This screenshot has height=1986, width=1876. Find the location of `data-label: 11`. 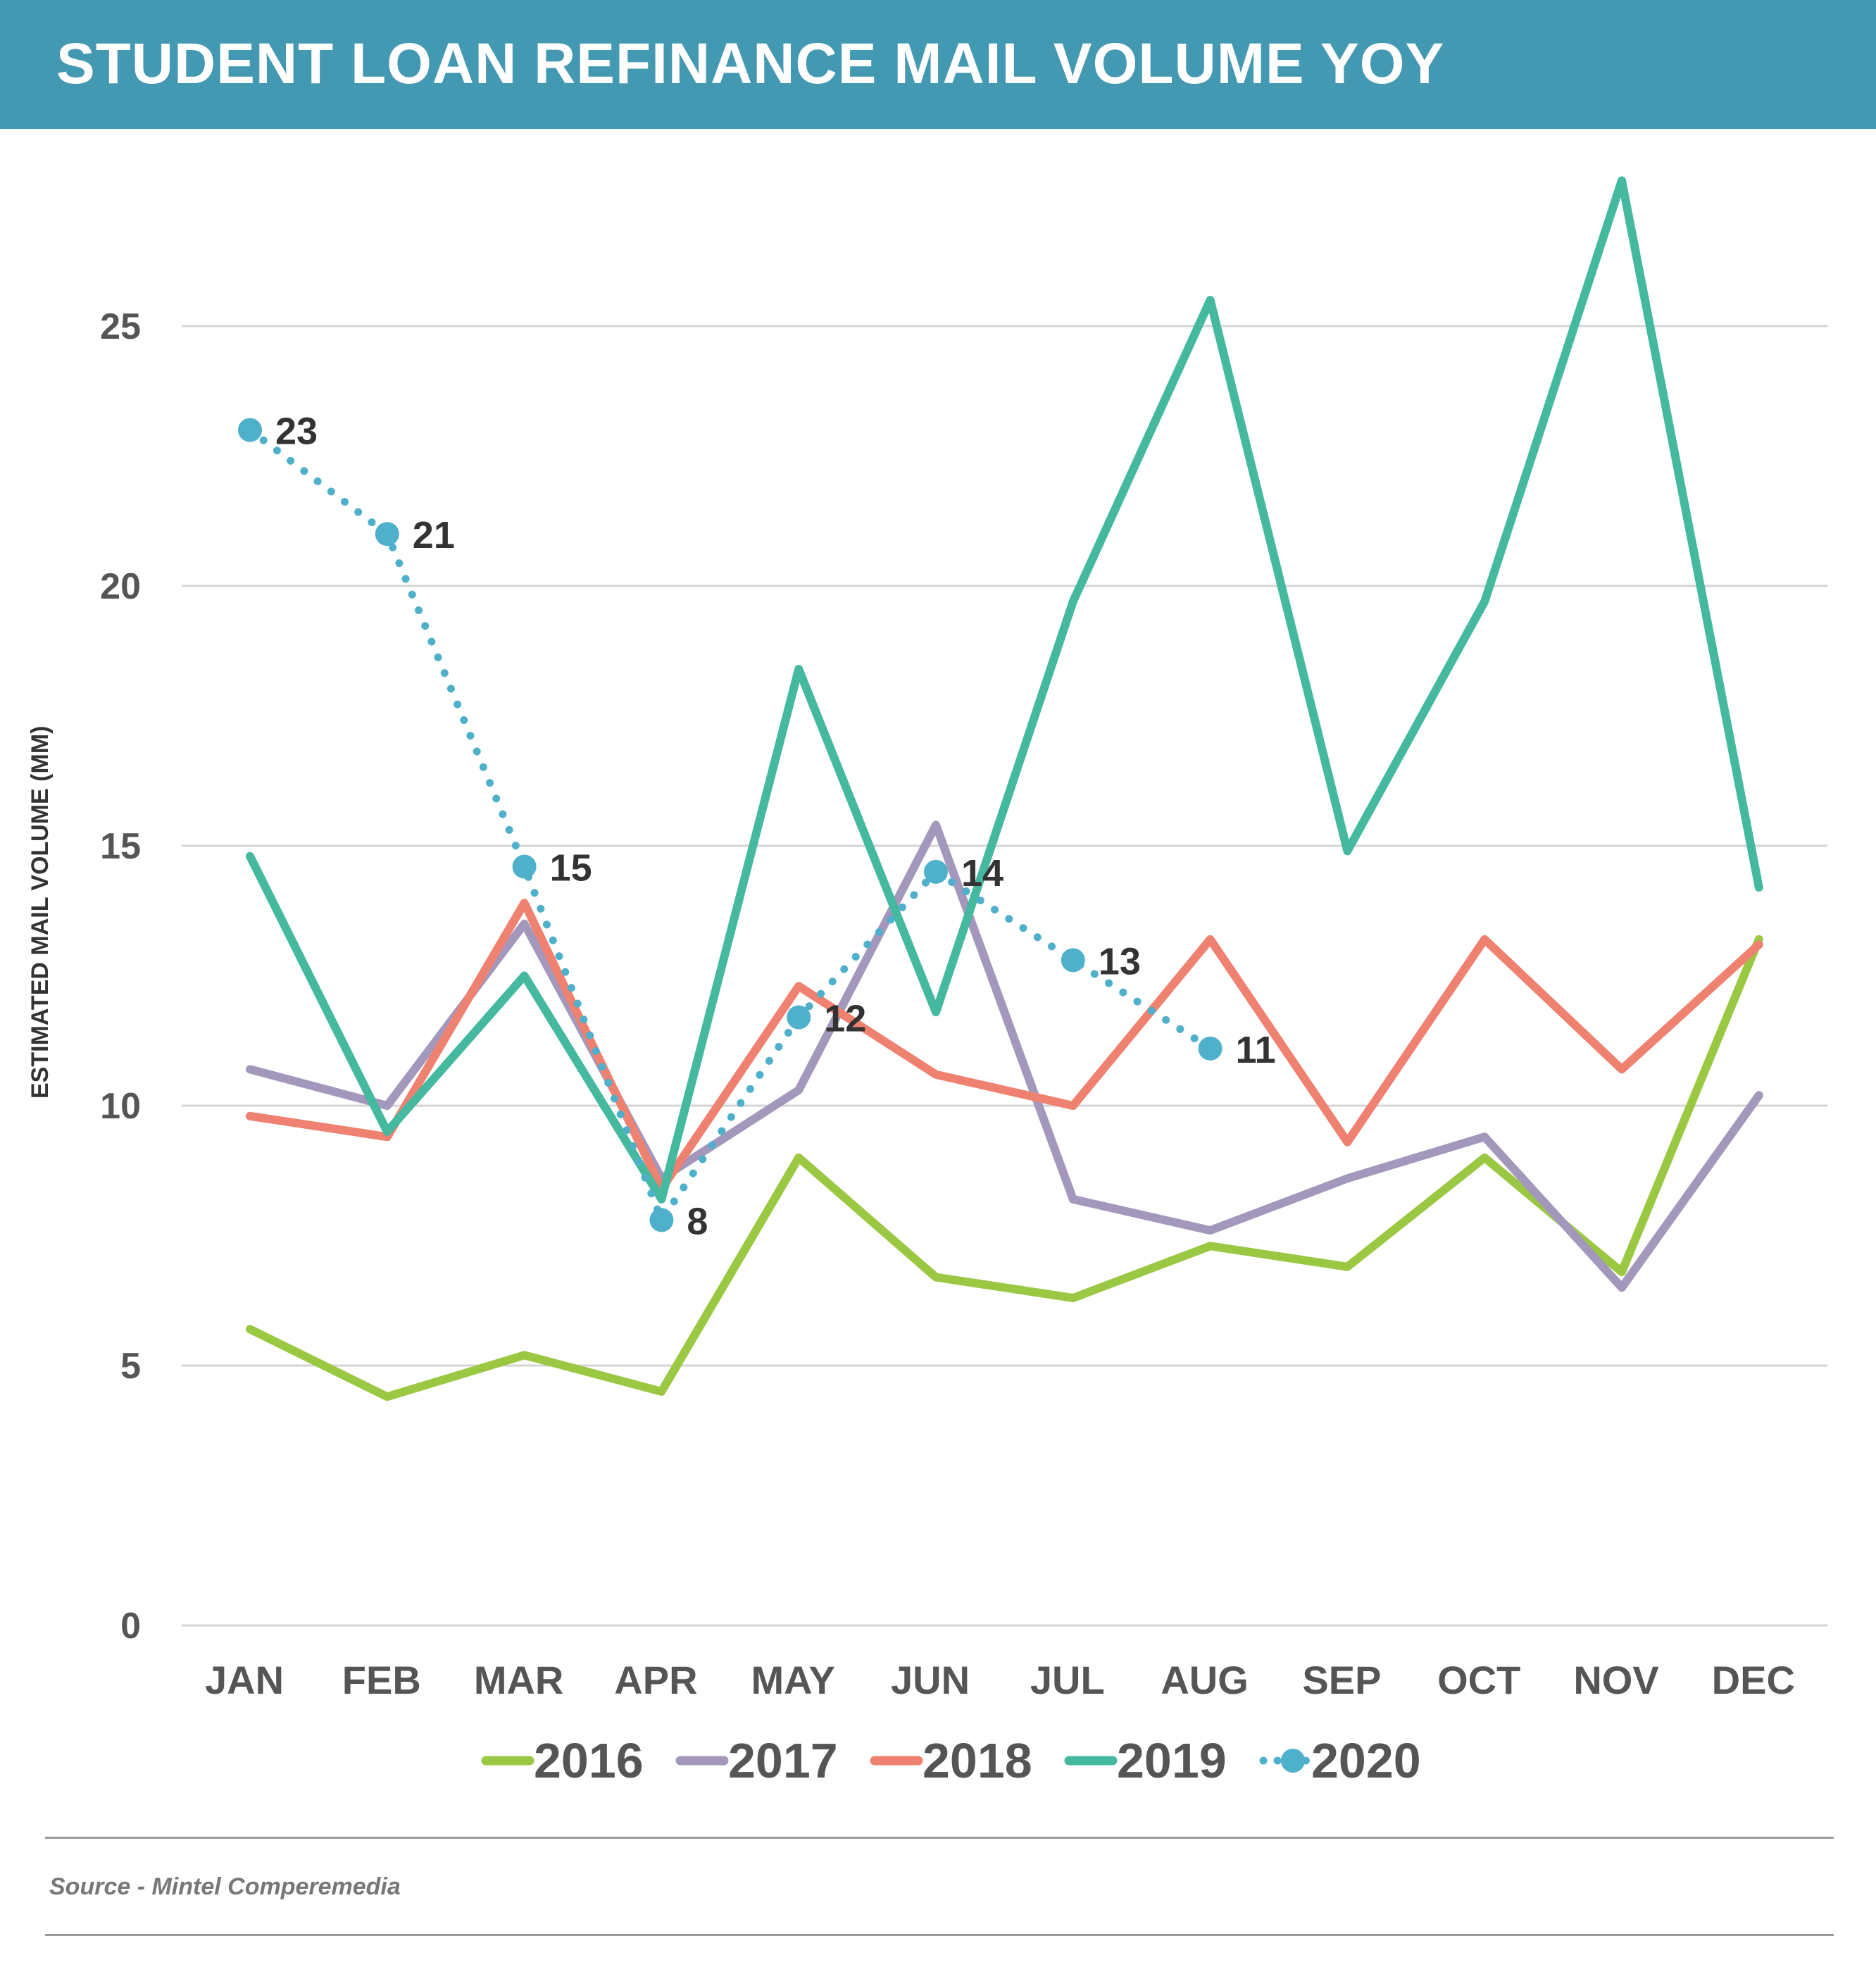

data-label: 11 is located at coordinates (1256, 1050).